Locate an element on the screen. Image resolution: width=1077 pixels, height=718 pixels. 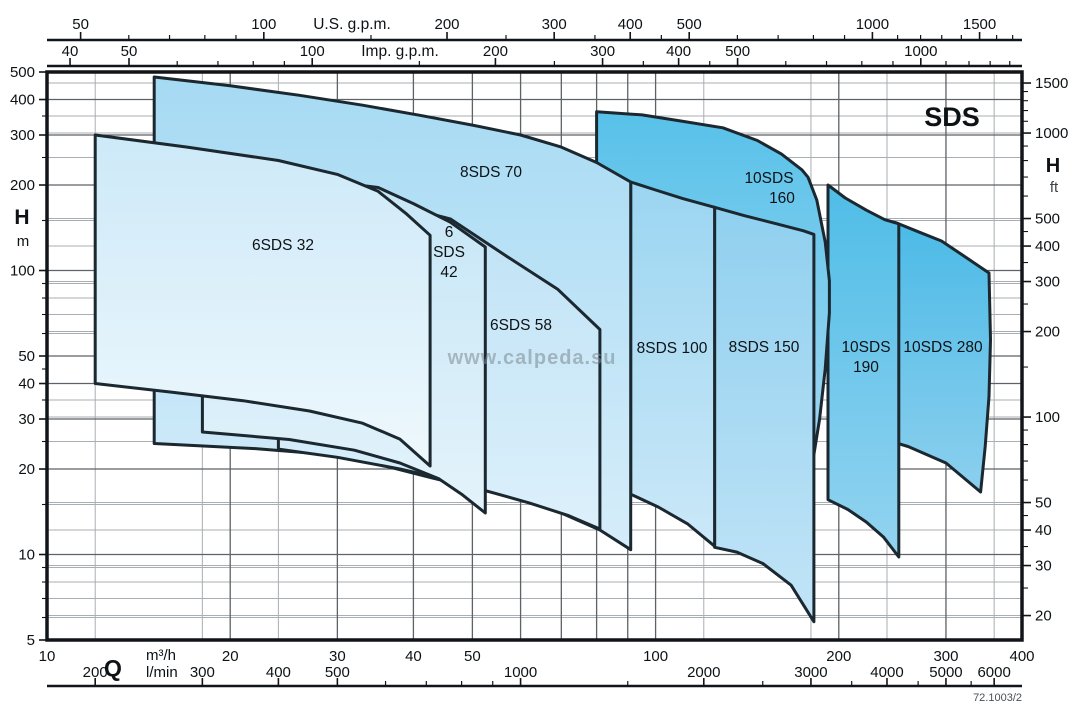
label-10sds-190: 190 is located at coordinates (866, 367).